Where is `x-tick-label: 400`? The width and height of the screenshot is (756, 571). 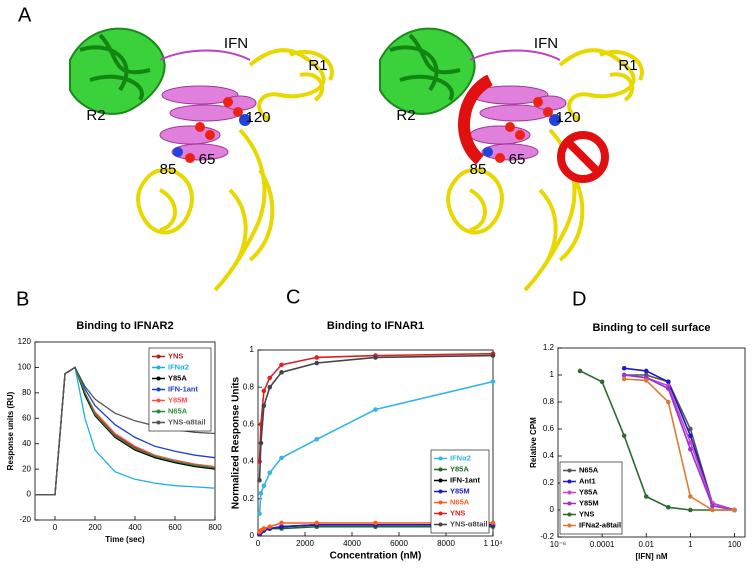
x-tick-label: 400 is located at coordinates (135, 527).